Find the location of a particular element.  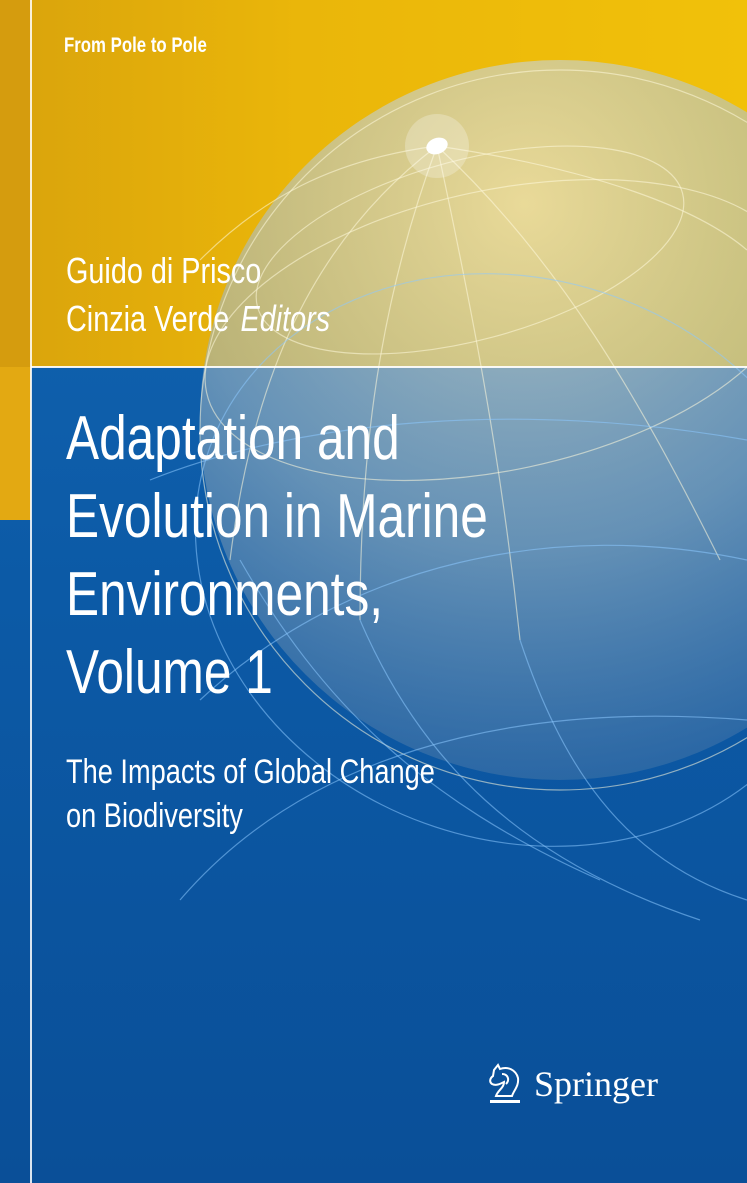

editors-label: Editors is located at coordinates (285, 318).